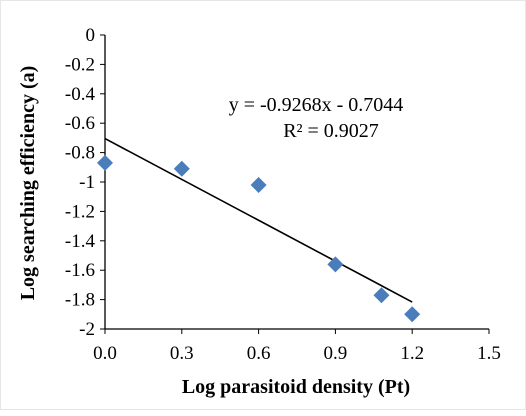  I want to click on y-tick-label: 0, so click(91, 35).